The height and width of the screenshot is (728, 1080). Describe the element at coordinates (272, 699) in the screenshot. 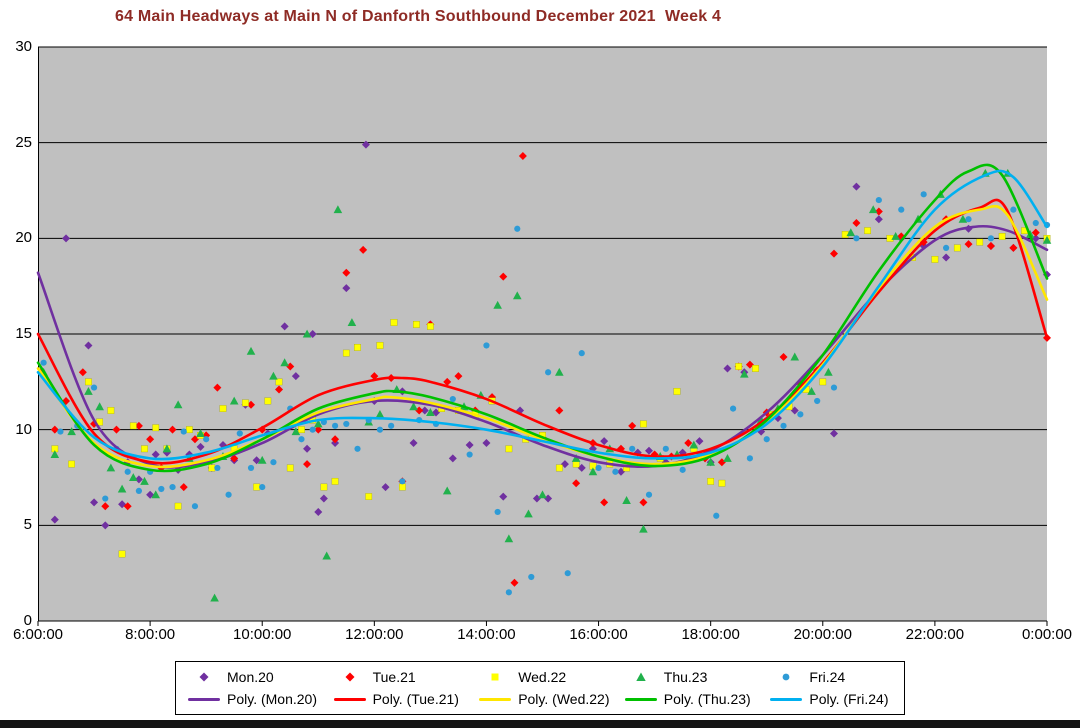

I see `legend-label: Poly. (Mon.20)` at that location.